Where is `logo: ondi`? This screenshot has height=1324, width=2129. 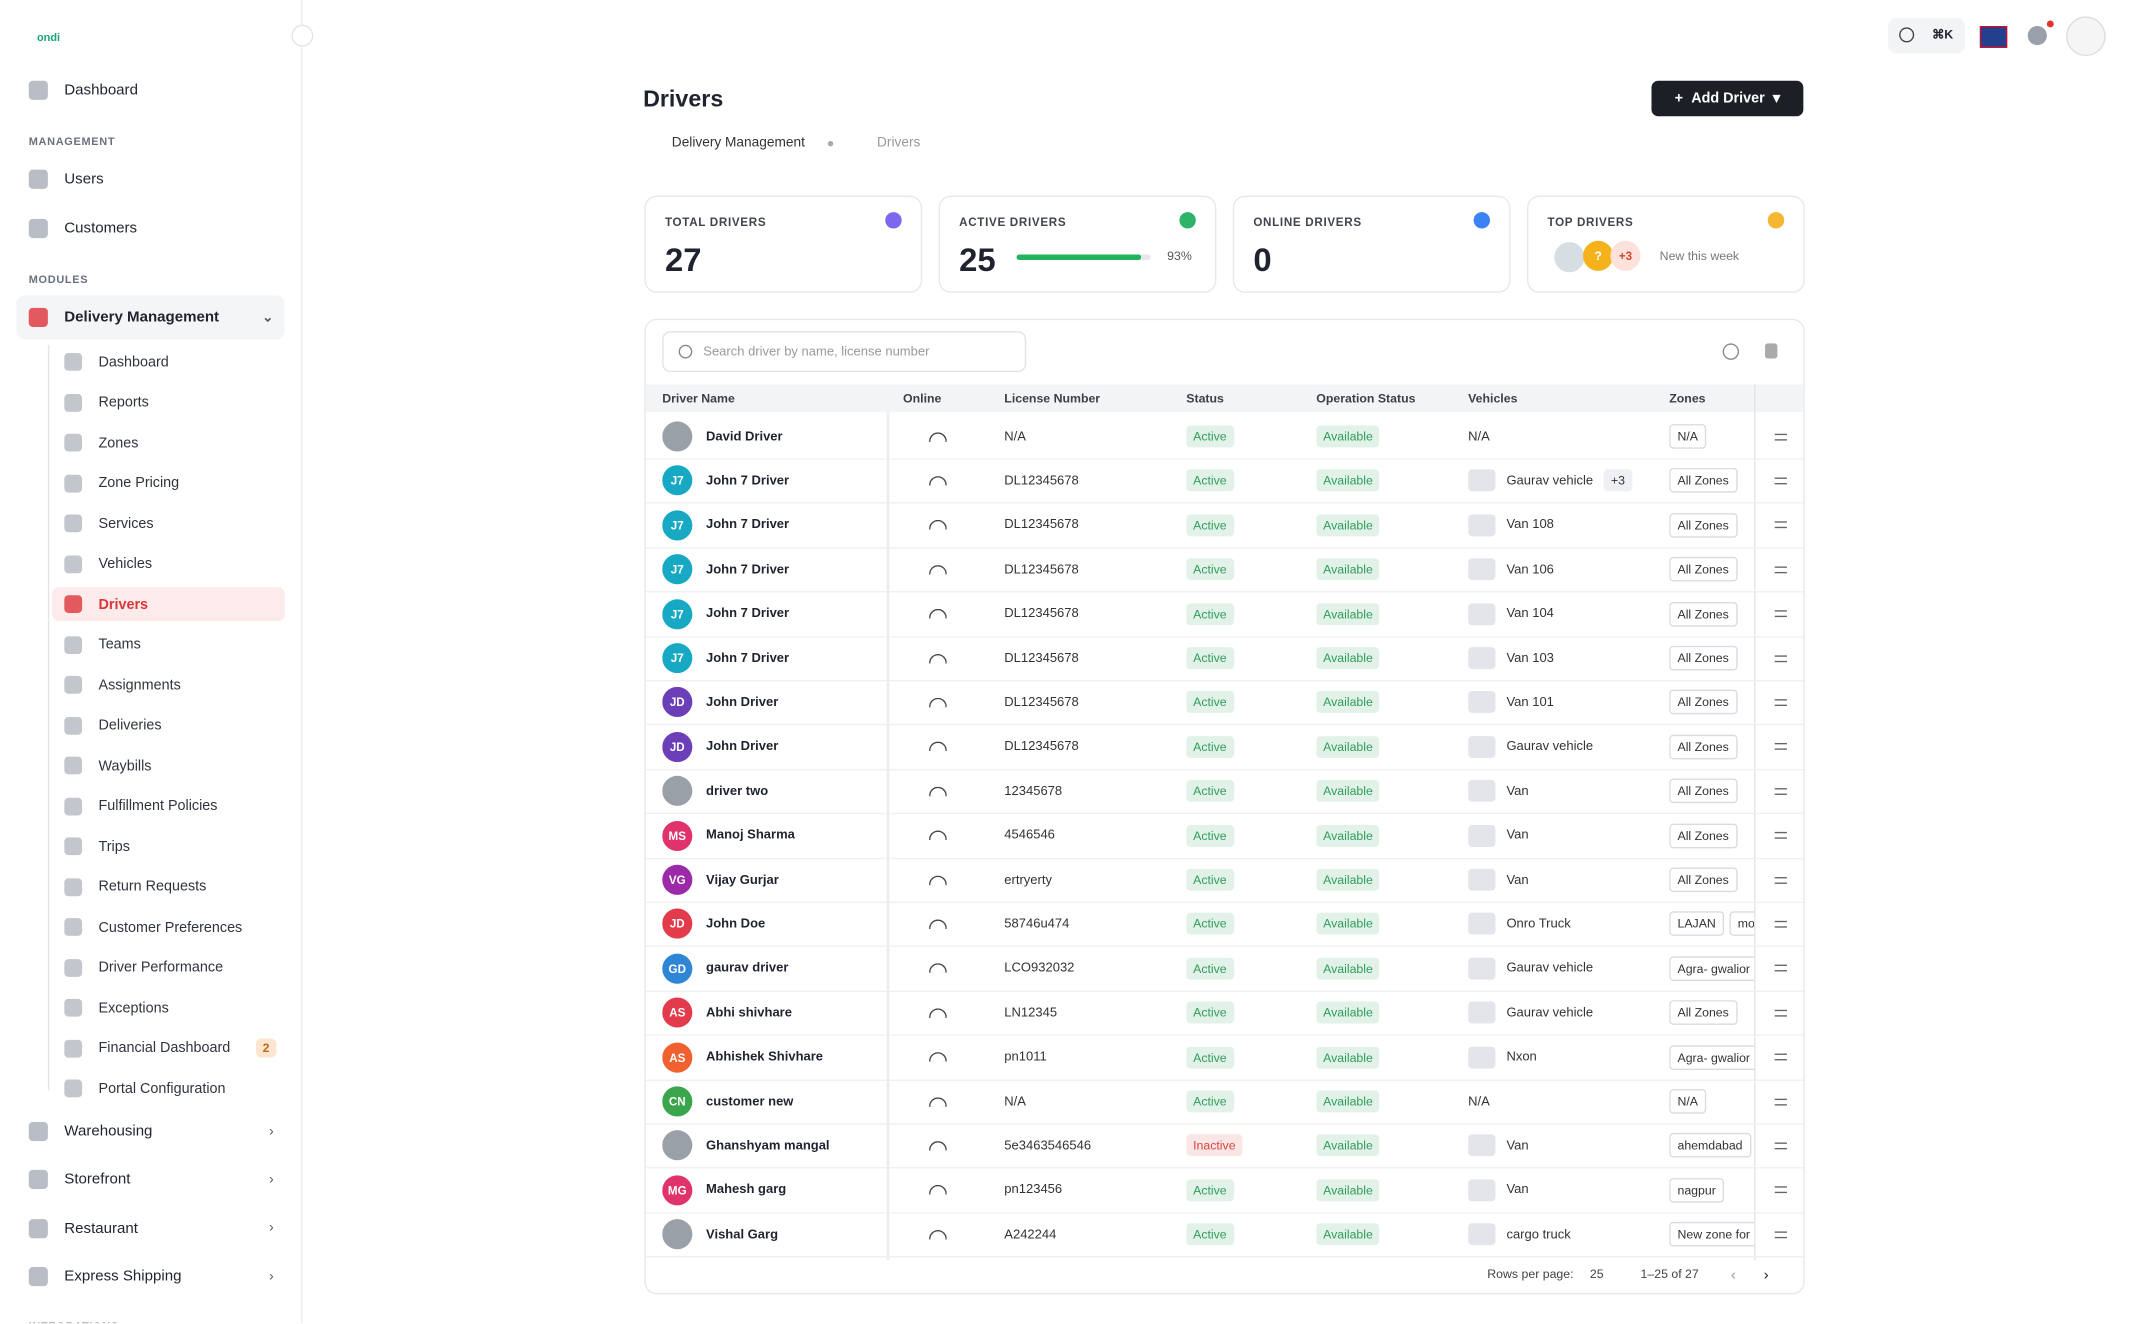 logo: ondi is located at coordinates (48, 37).